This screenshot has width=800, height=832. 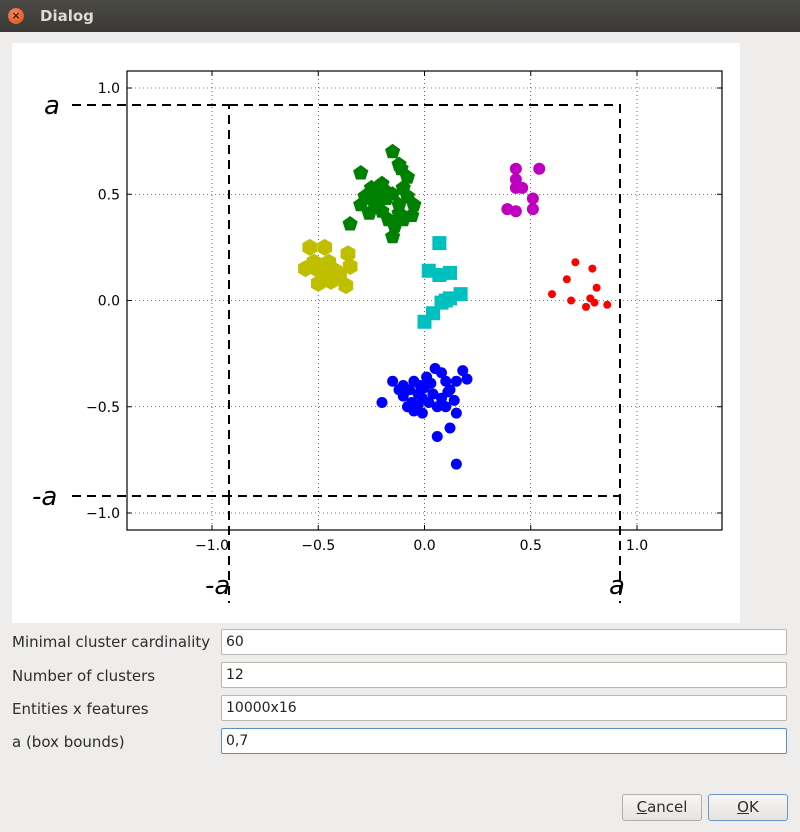 I want to click on ok-label-rest: K, so click(x=753, y=807).